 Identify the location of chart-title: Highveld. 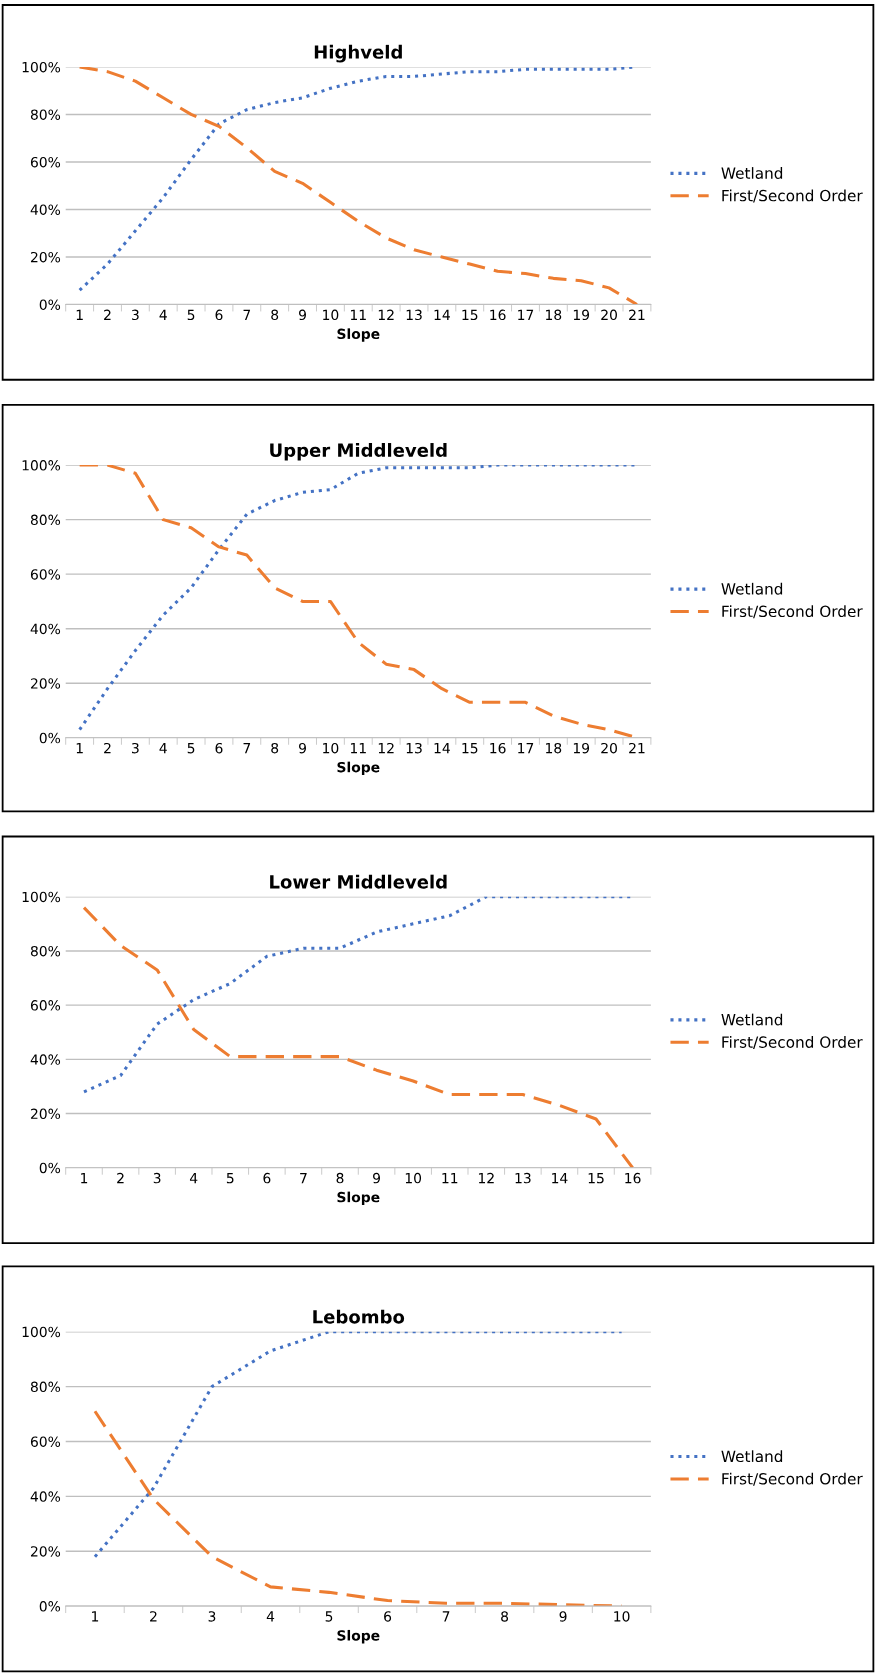
(358, 53).